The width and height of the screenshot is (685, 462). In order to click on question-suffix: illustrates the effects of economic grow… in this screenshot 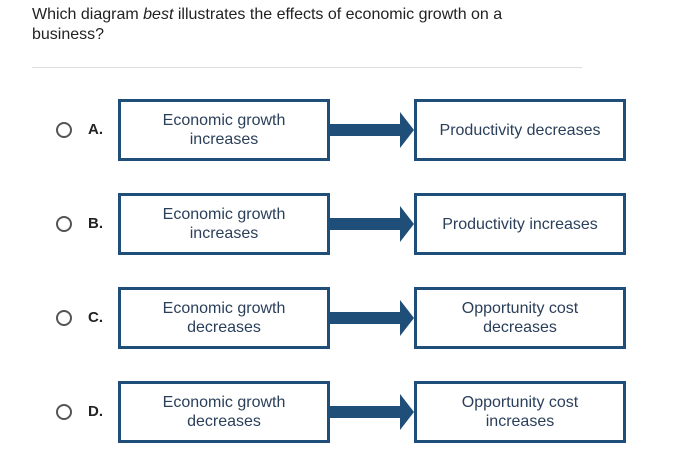, I will do `click(267, 24)`.